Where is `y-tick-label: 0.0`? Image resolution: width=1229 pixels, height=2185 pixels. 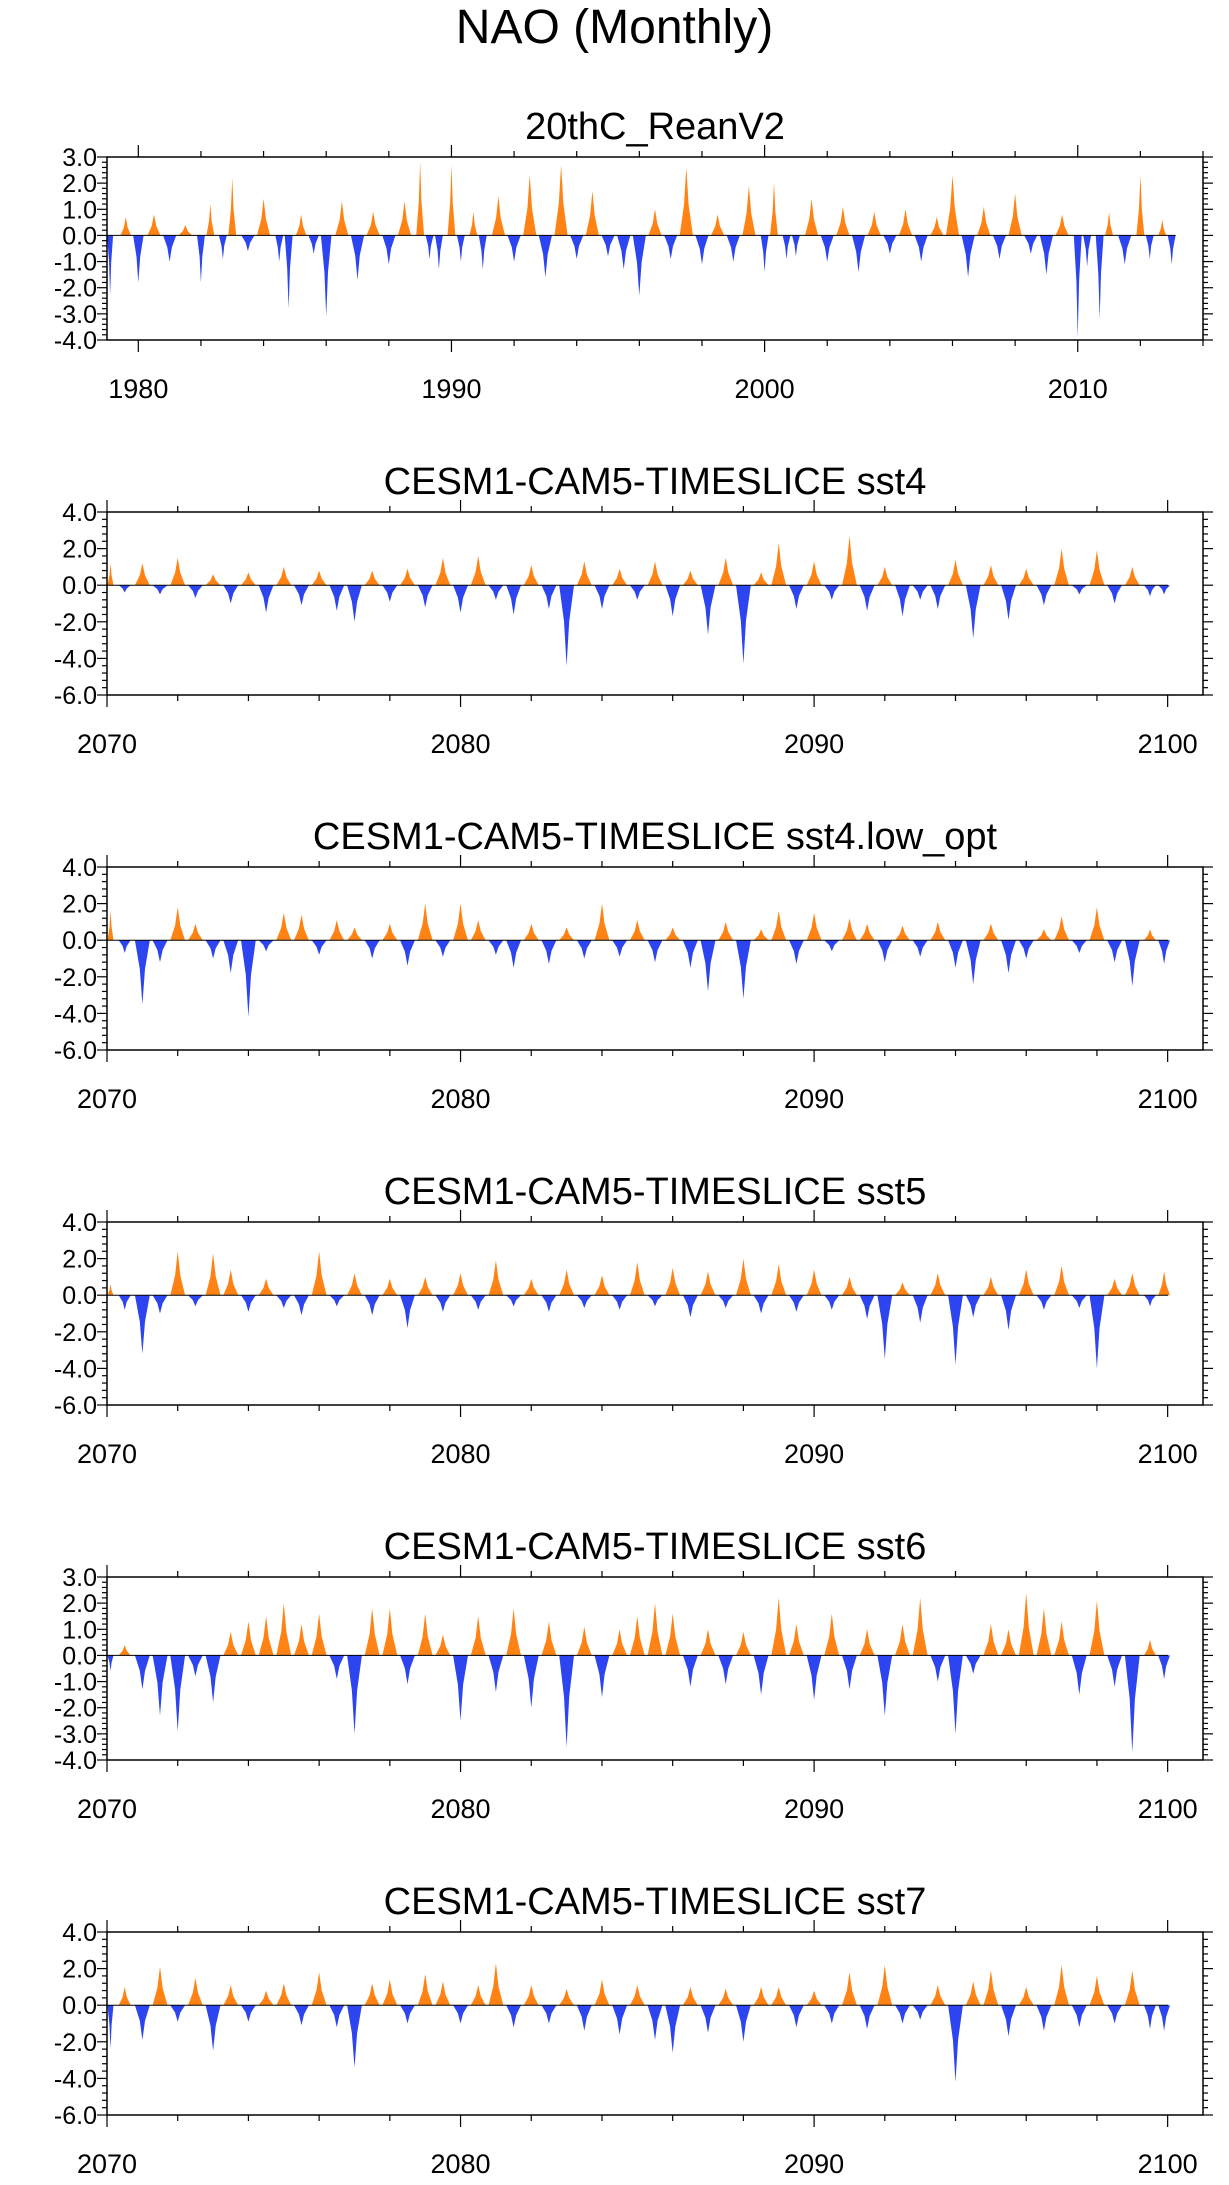
y-tick-label: 0.0 is located at coordinates (79, 1656).